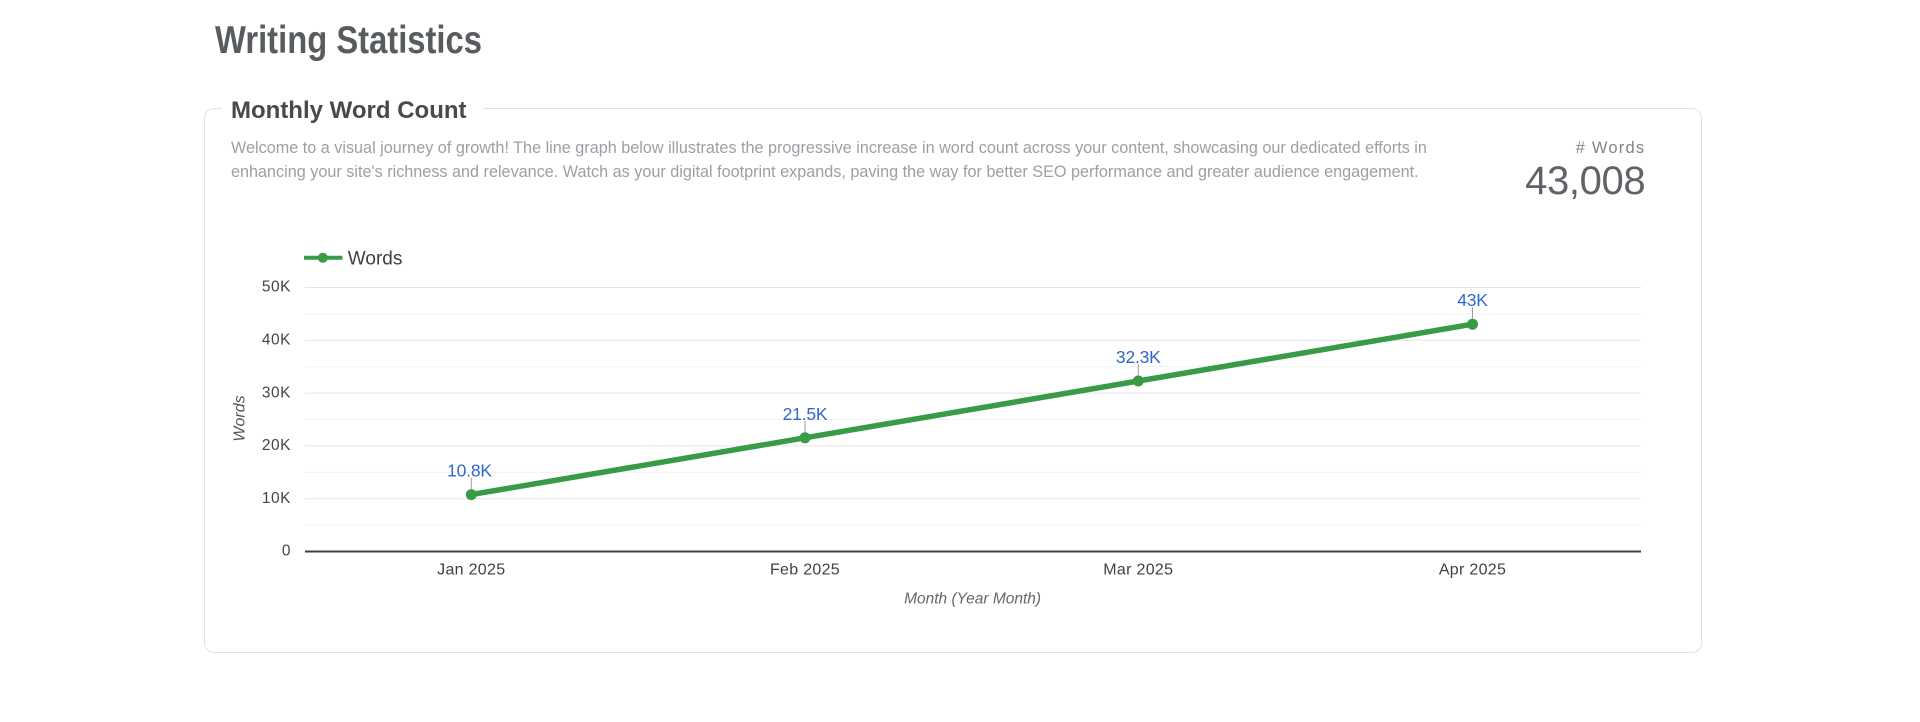 Image resolution: width=1920 pixels, height=722 pixels. Describe the element at coordinates (276, 445) in the screenshot. I see `svg-text: 20K` at that location.